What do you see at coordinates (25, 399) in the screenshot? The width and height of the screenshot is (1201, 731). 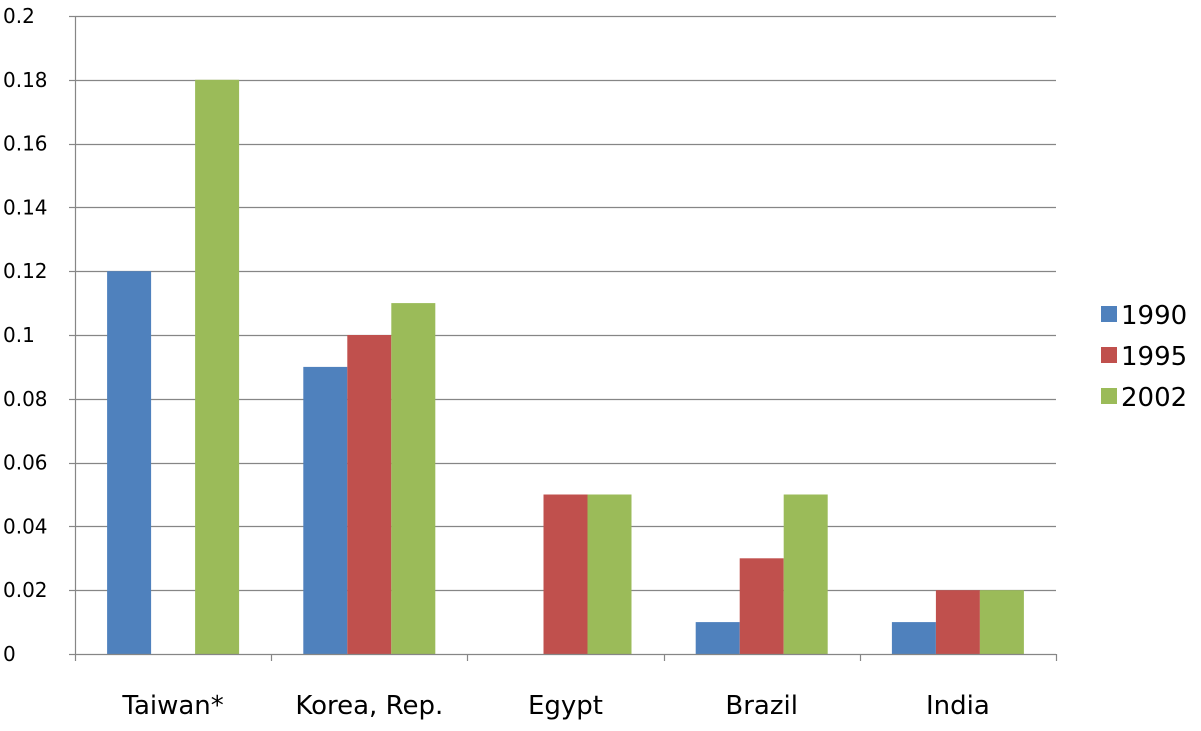 I see `y-tick-label: 0.08` at bounding box center [25, 399].